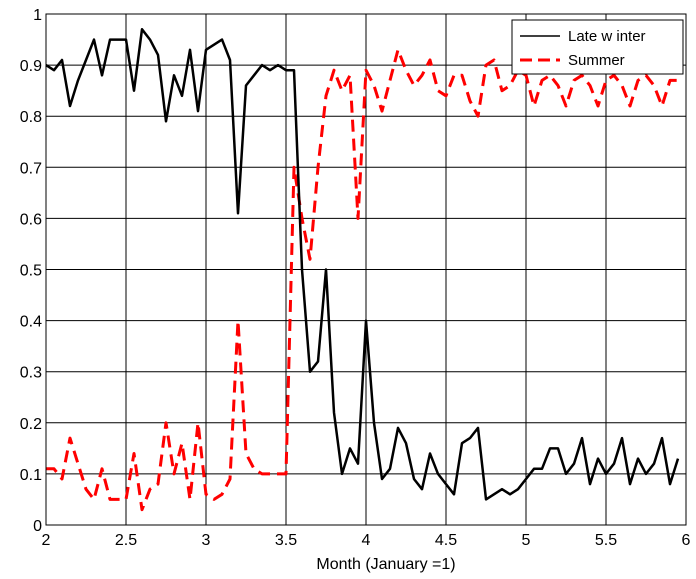 The height and width of the screenshot is (579, 696). I want to click on y-tick-label: 0.2, so click(31, 424).